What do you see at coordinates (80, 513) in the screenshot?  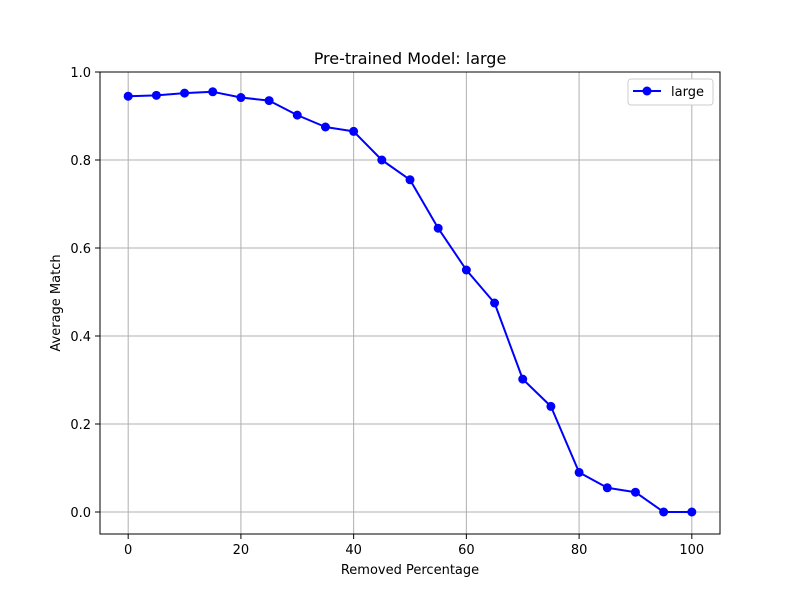 I see `y-tick-label: 0.0` at bounding box center [80, 513].